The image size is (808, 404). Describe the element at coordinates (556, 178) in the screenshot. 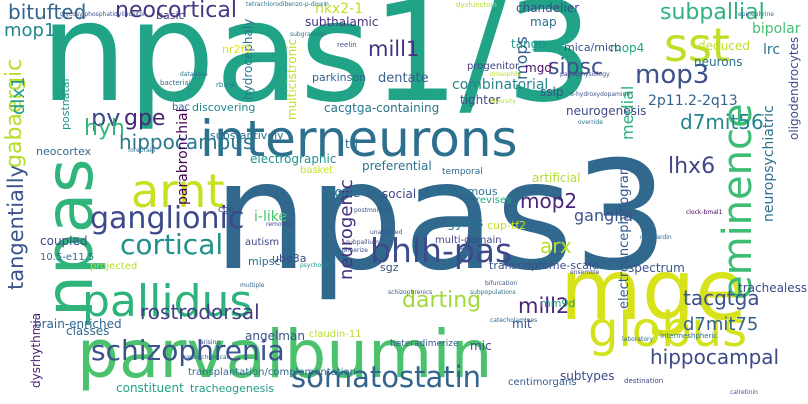

I see `word-artificial: artificial` at that location.